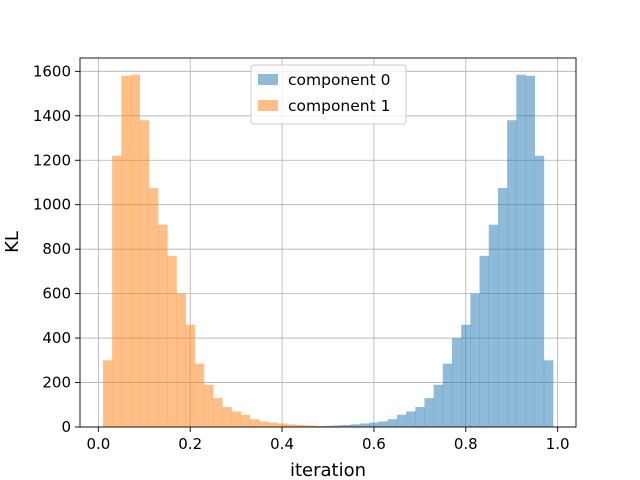 The image size is (640, 480). I want to click on x-tick-label: 0.2, so click(190, 444).